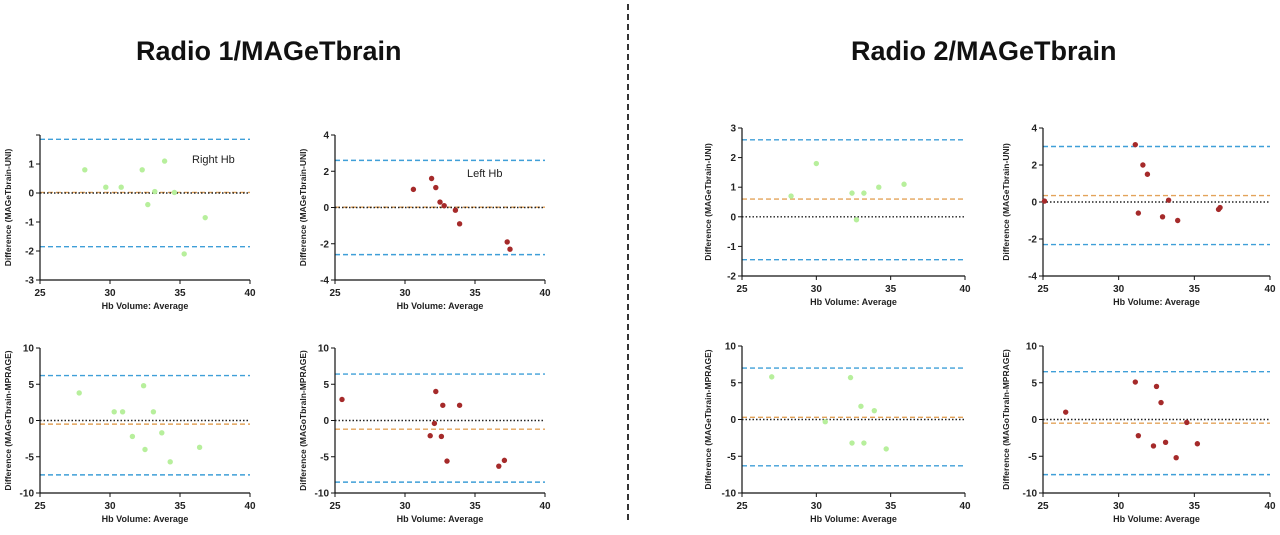  I want to click on group-divider, so click(628, 262).